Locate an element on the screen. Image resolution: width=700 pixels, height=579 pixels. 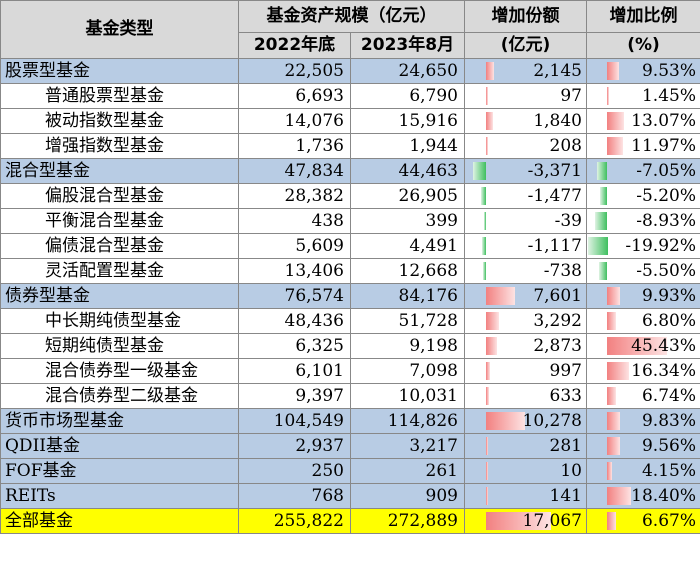
table-row: REITs 768 909 141 18.40% is located at coordinates (350, 496).